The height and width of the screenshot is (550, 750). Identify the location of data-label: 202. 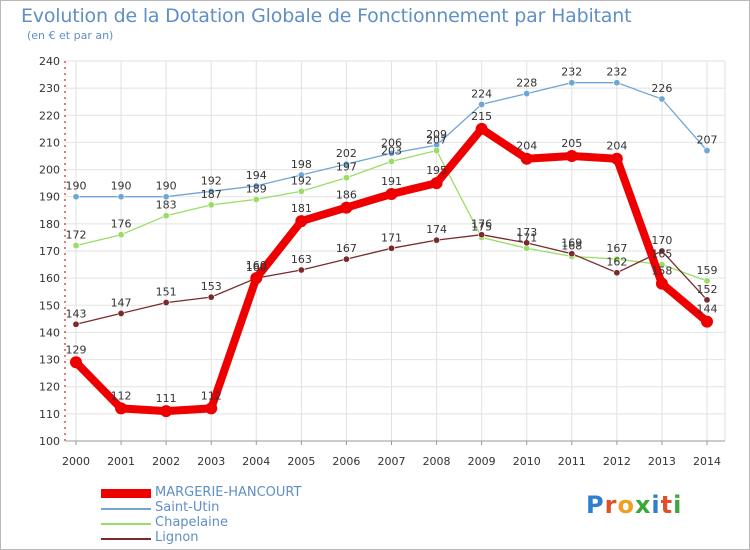
(346, 153).